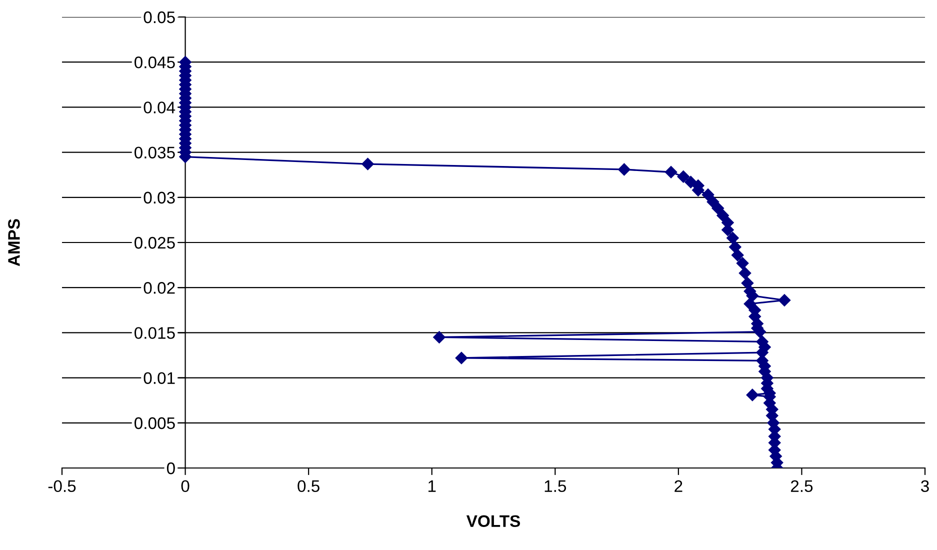  I want to click on y-tick-label: 0.025, so click(154, 242).